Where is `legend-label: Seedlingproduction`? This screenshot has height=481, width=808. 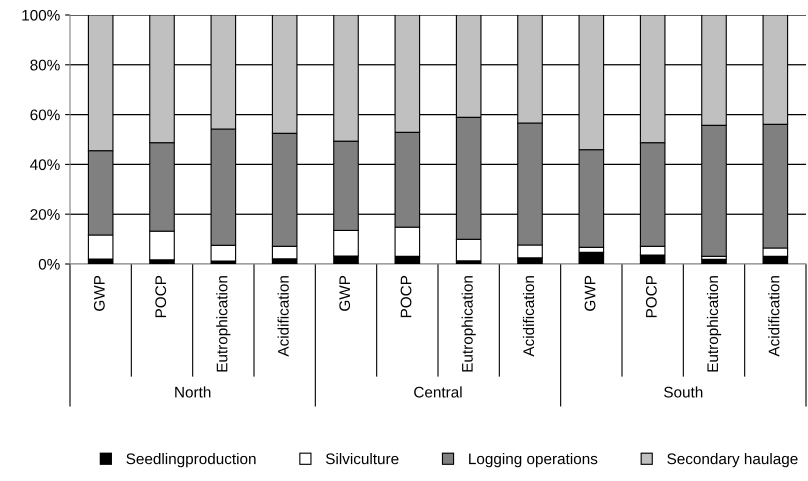
legend-label: Seedlingproduction is located at coordinates (191, 460).